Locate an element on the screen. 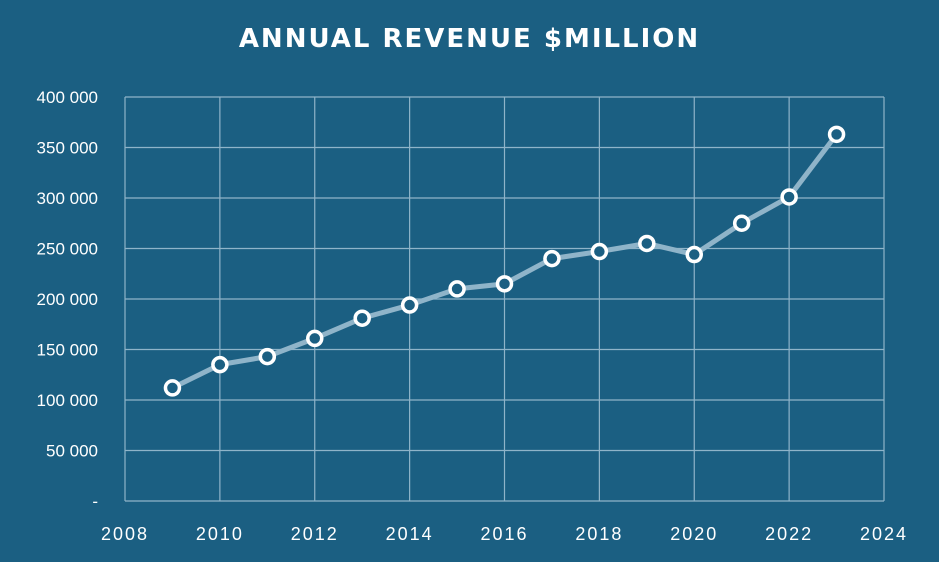 The height and width of the screenshot is (562, 939). y-tick-label: 350 000 is located at coordinates (67, 148).